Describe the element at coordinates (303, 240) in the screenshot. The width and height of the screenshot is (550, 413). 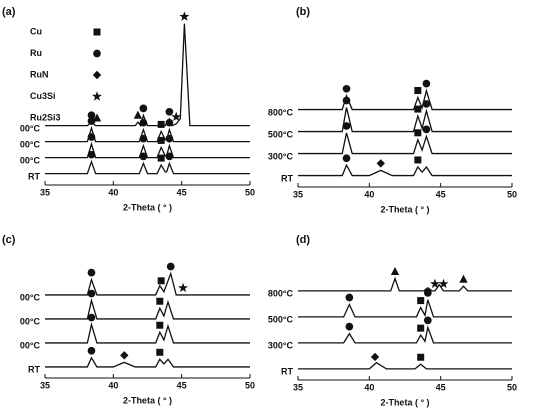
I see `panel-label: (d)` at that location.